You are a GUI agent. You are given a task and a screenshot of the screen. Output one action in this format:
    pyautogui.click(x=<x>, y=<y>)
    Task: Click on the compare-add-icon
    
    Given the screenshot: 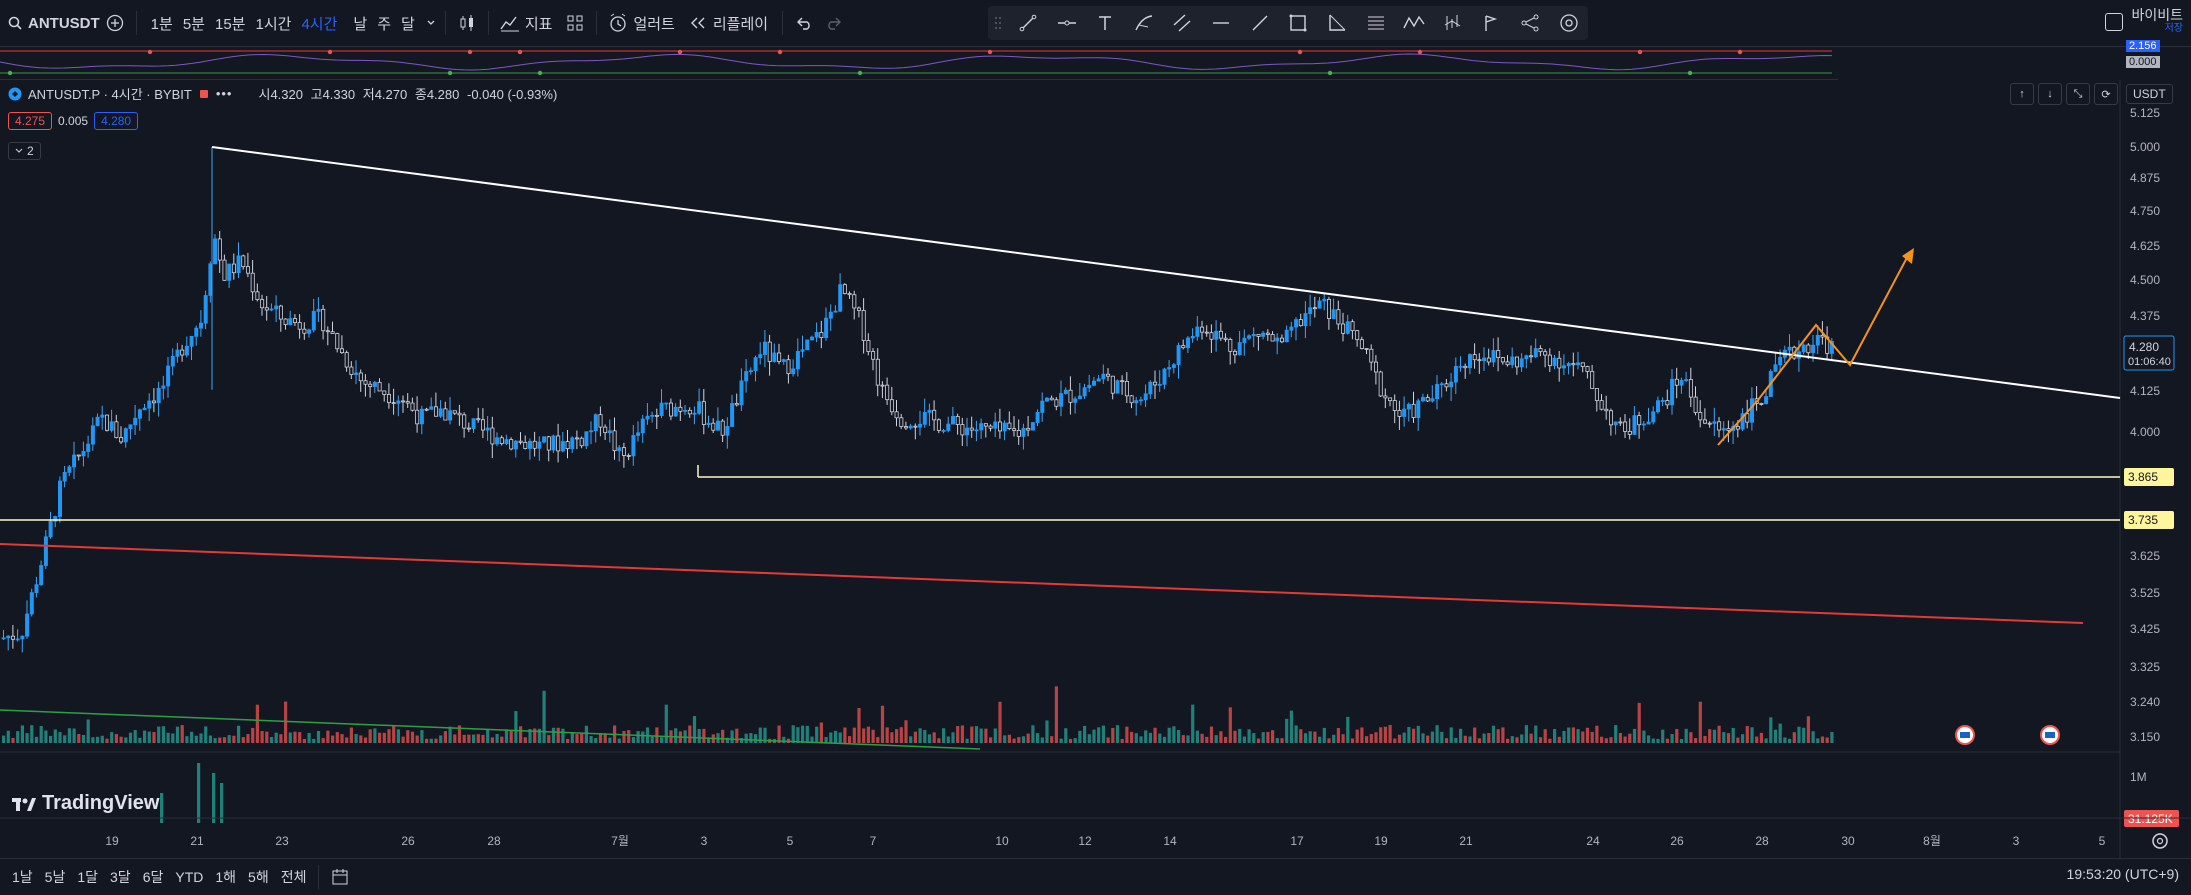 What is the action you would take?
    pyautogui.click(x=115, y=23)
    